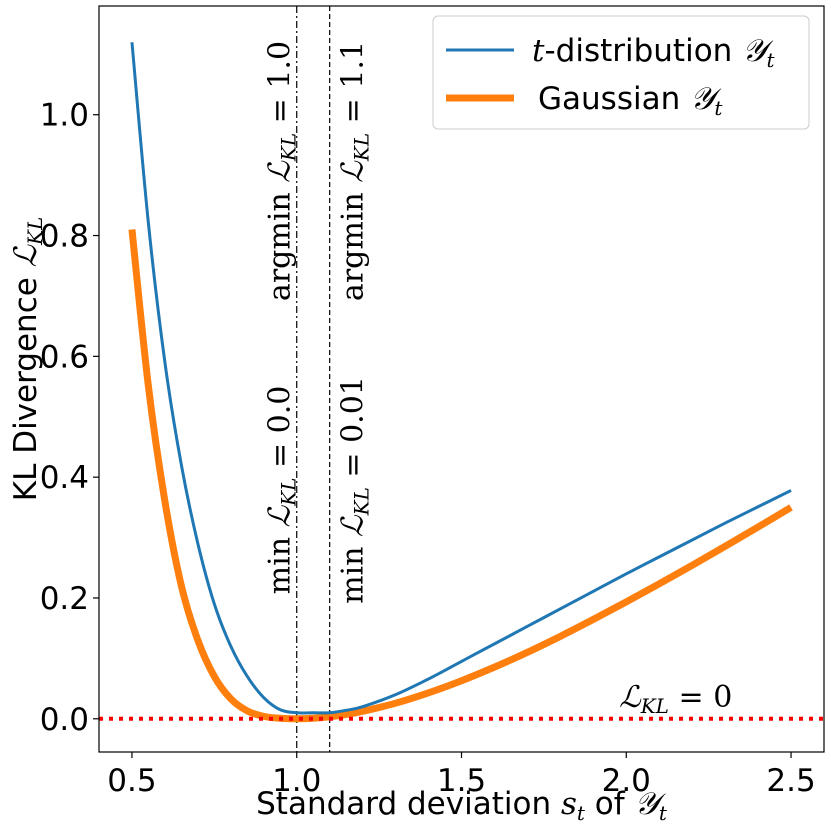 The image size is (831, 832). I want to click on vline2-argmin-label: argmin ℒKL = 1.1, so click(355, 171).